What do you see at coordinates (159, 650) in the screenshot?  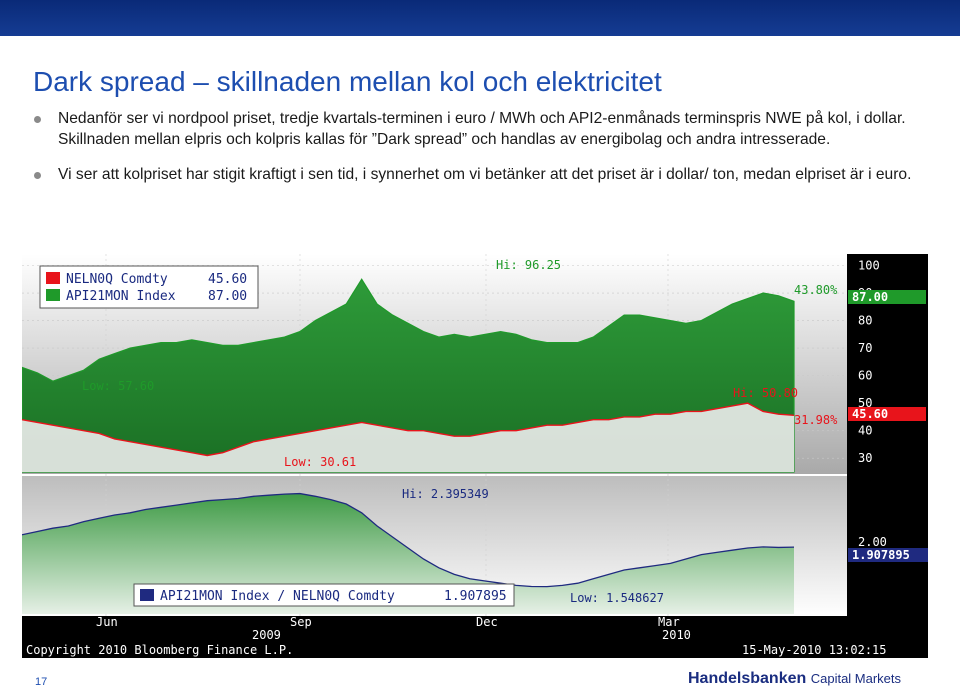 I see `copyright-text: Copyright 2010 Bloomberg Finance L.P.` at bounding box center [159, 650].